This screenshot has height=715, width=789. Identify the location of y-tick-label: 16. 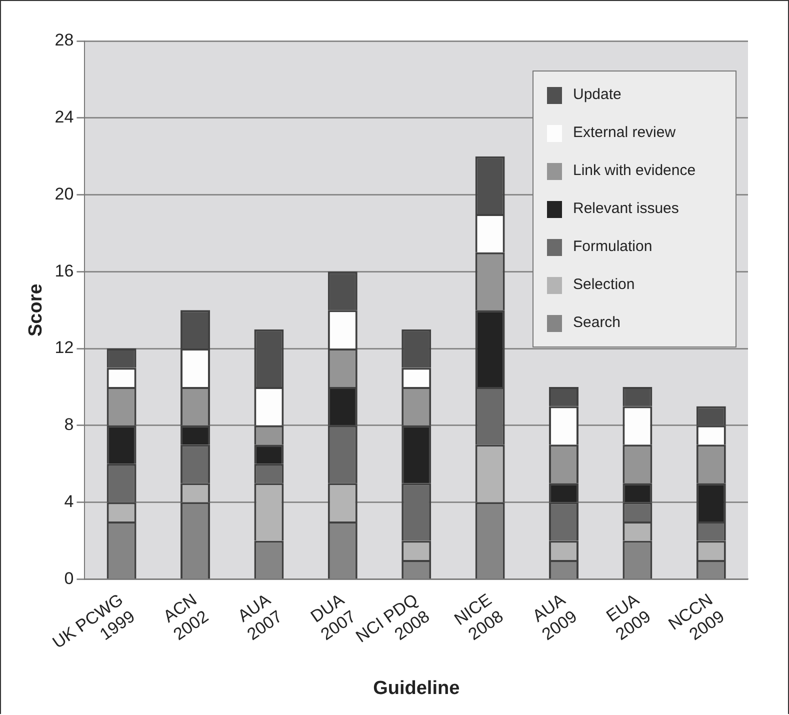
(64, 270).